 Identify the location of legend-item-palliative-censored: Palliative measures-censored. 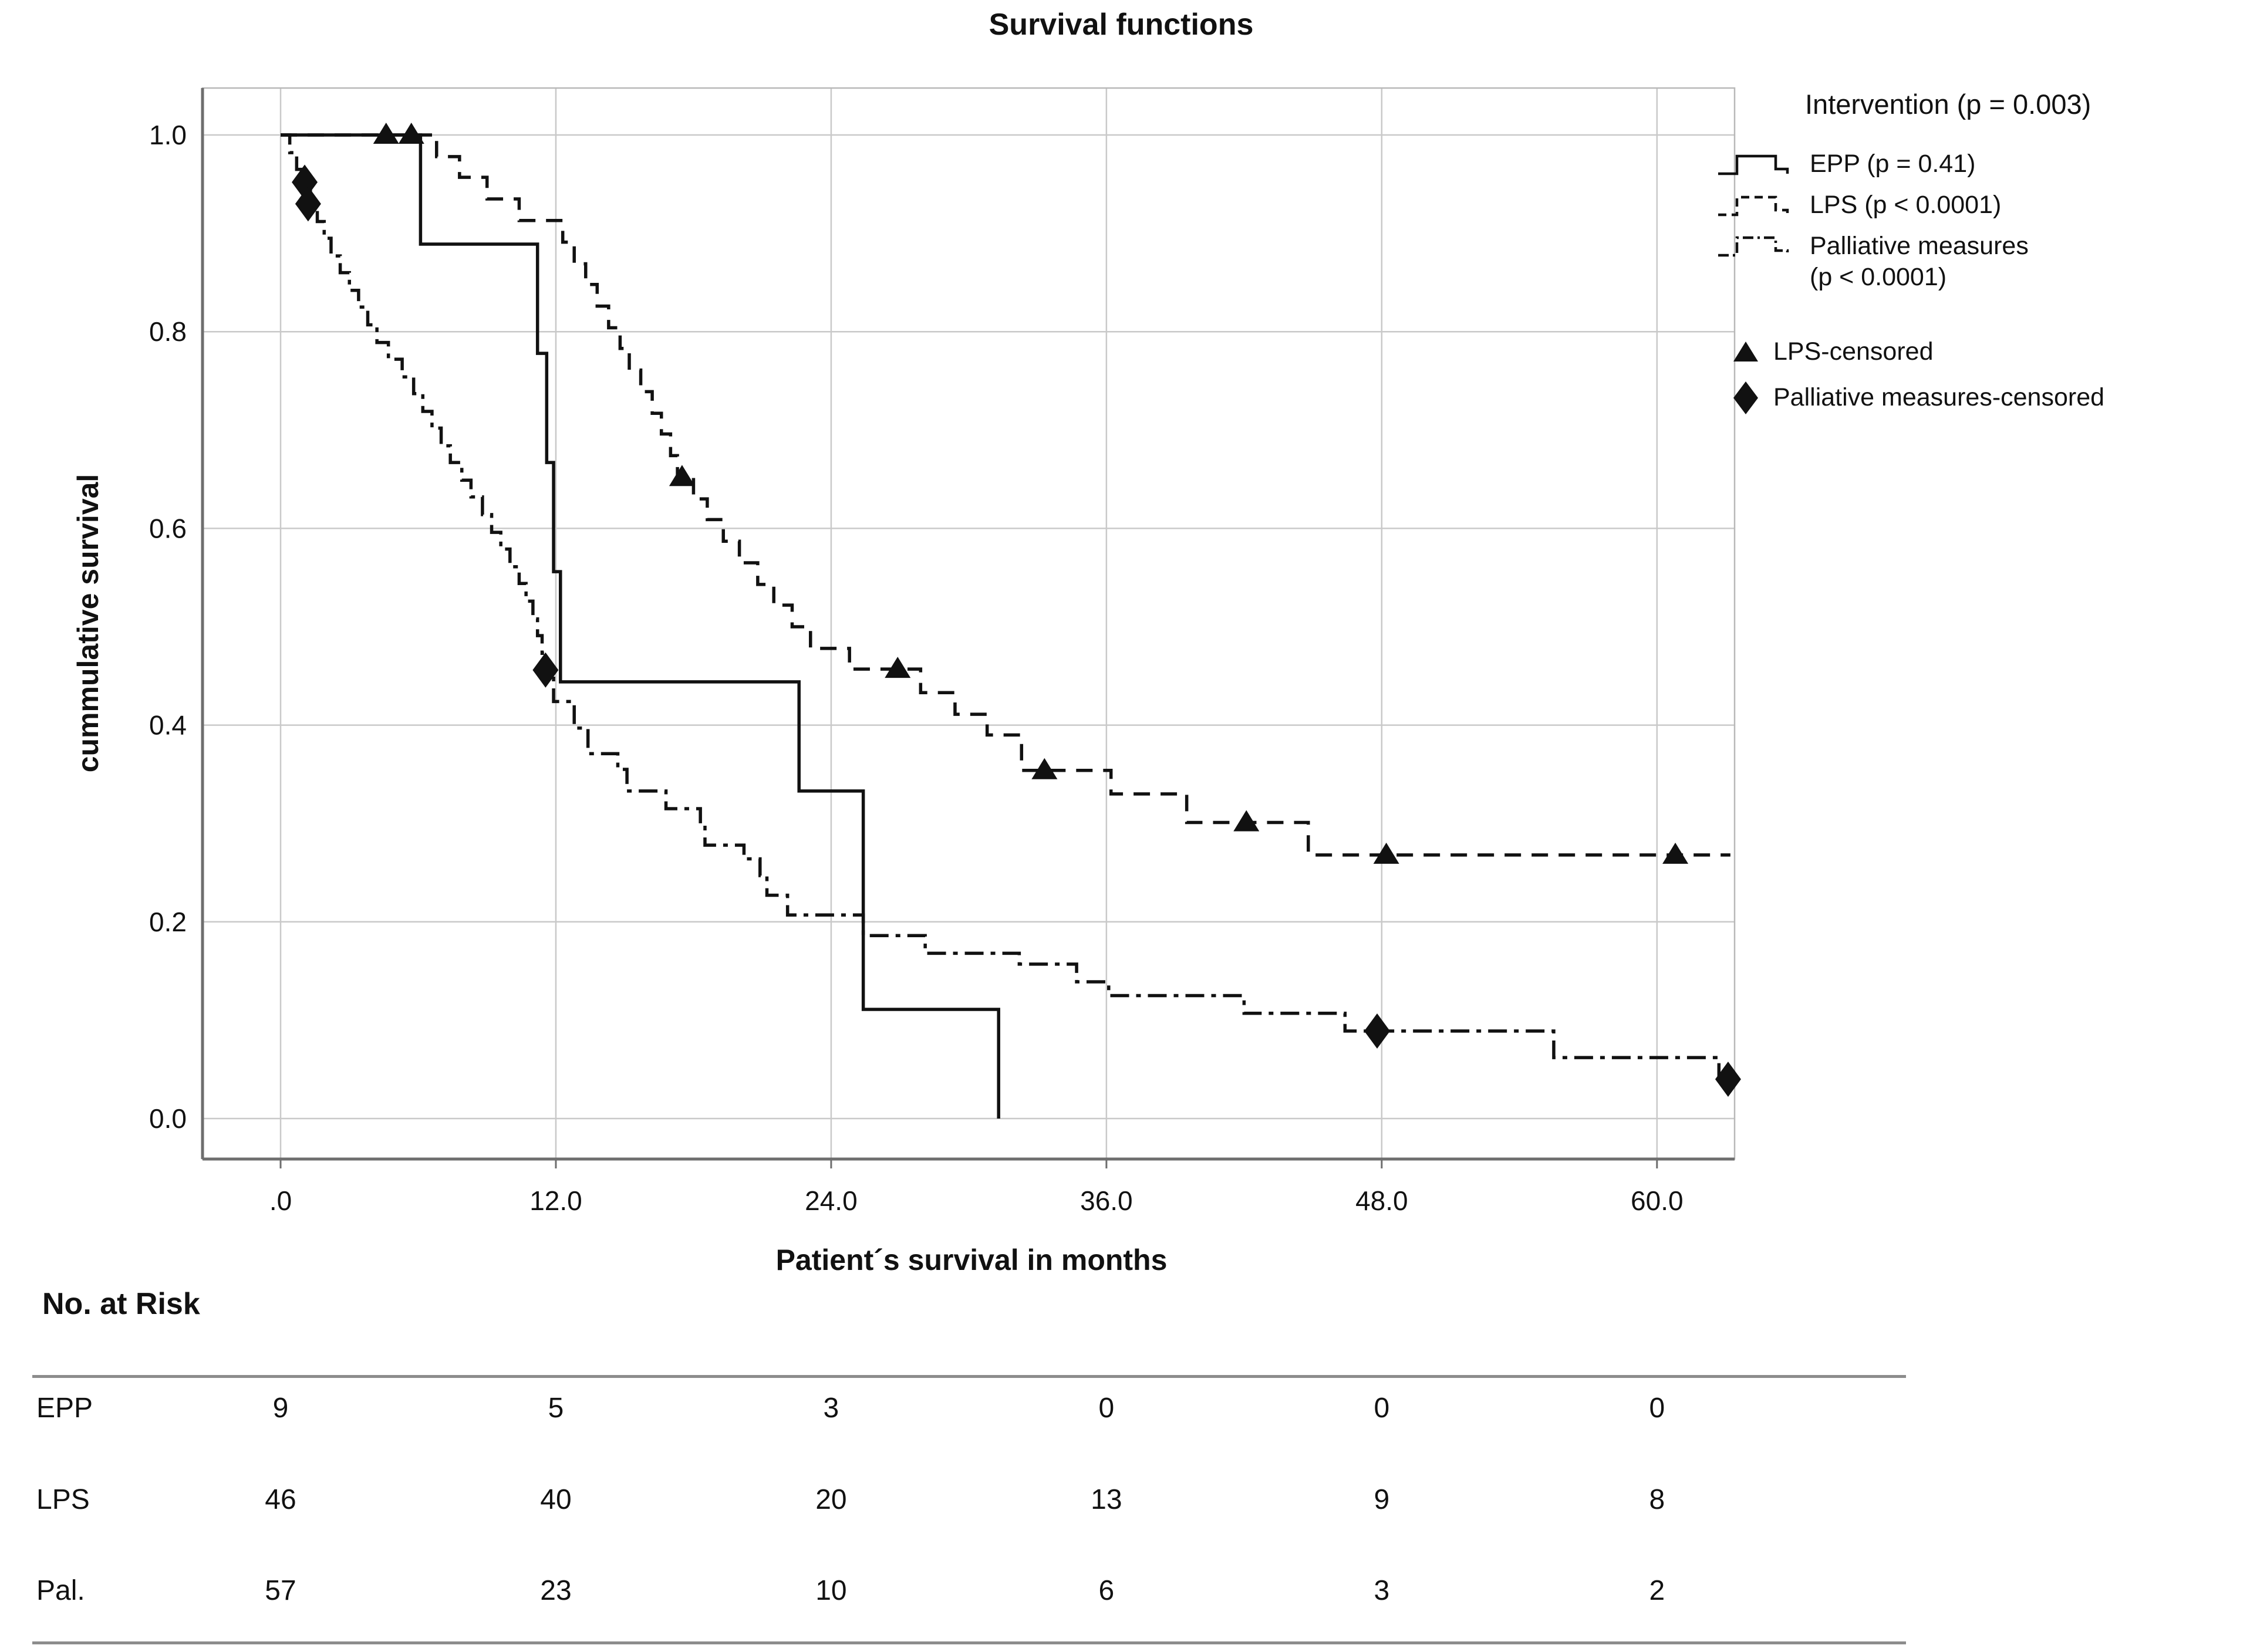
(1990, 397).